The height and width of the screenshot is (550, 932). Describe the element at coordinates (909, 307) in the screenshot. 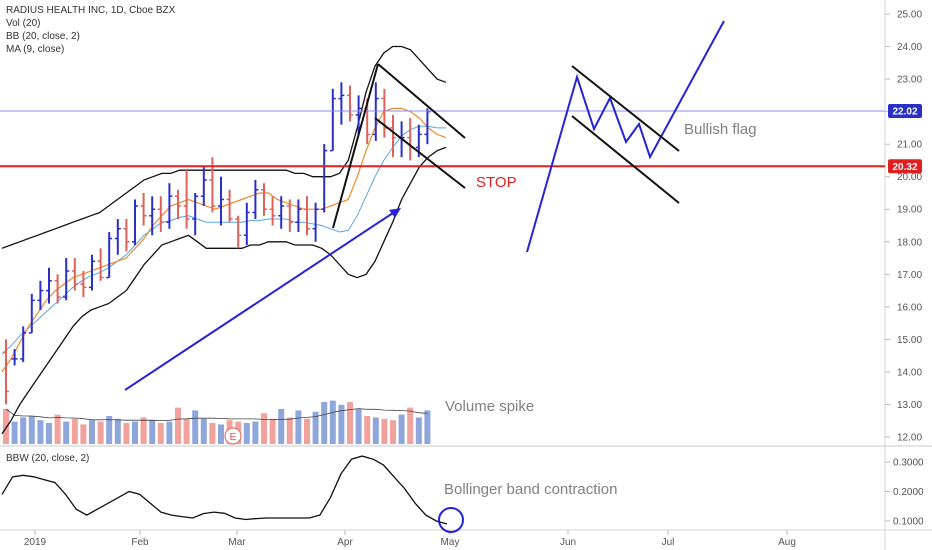

I see `price-tick-label: 16.00` at that location.